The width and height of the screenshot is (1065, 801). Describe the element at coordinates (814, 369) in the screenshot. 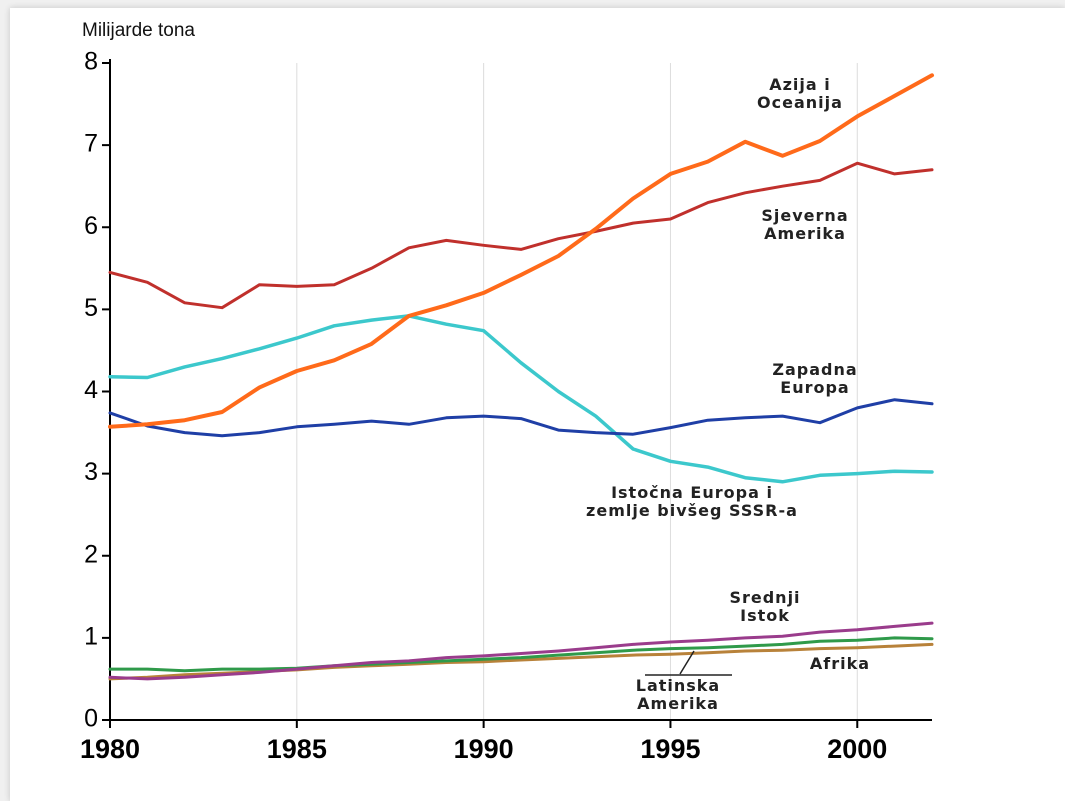

I see `annotation-line: Zapadna` at that location.